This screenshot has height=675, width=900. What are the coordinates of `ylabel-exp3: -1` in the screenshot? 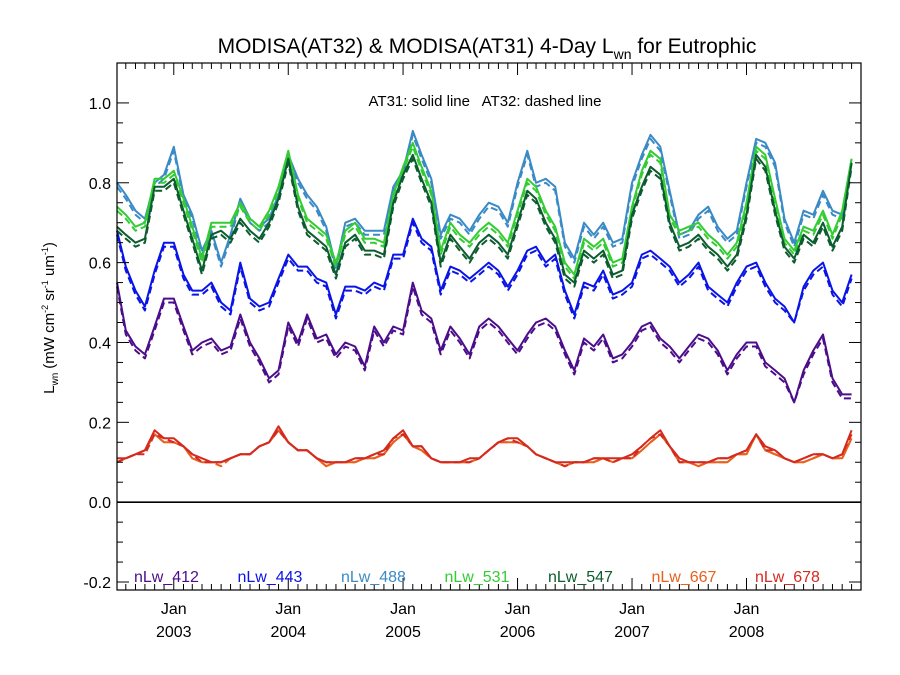 It's located at (45, 251).